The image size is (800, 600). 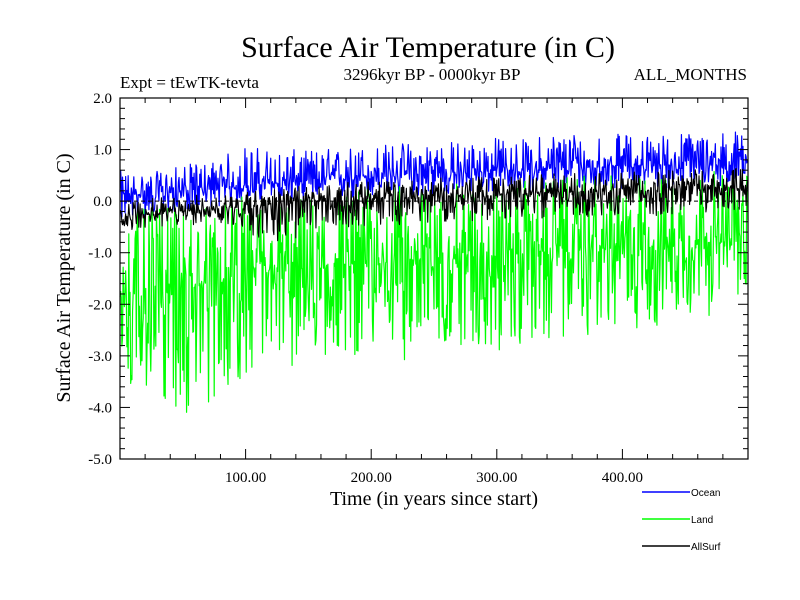 I want to click on period-label: 3296kyr BP - 0000kyr BP, so click(x=432, y=74).